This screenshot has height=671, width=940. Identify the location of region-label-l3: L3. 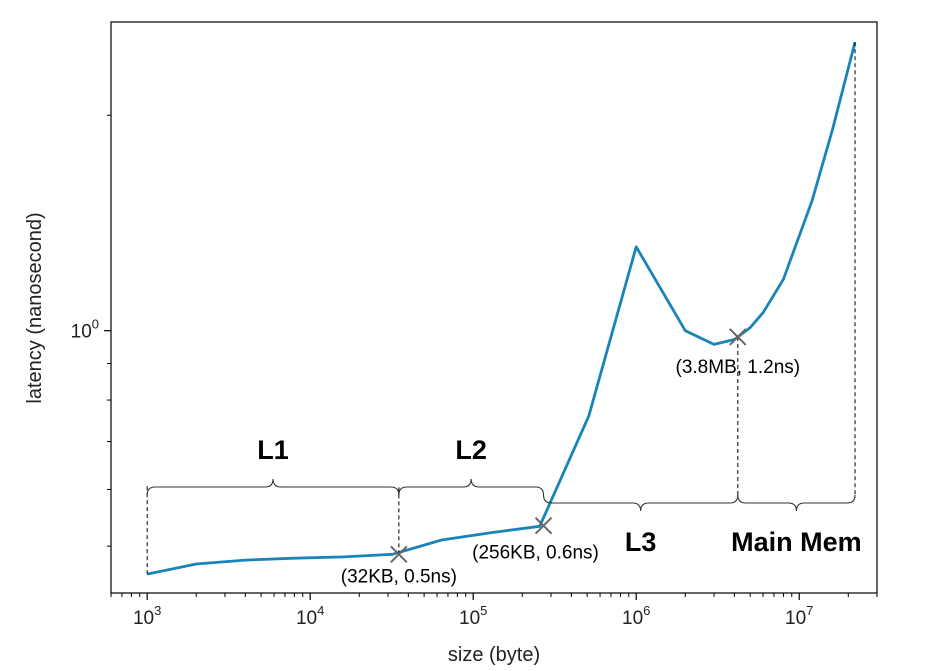
(641, 542).